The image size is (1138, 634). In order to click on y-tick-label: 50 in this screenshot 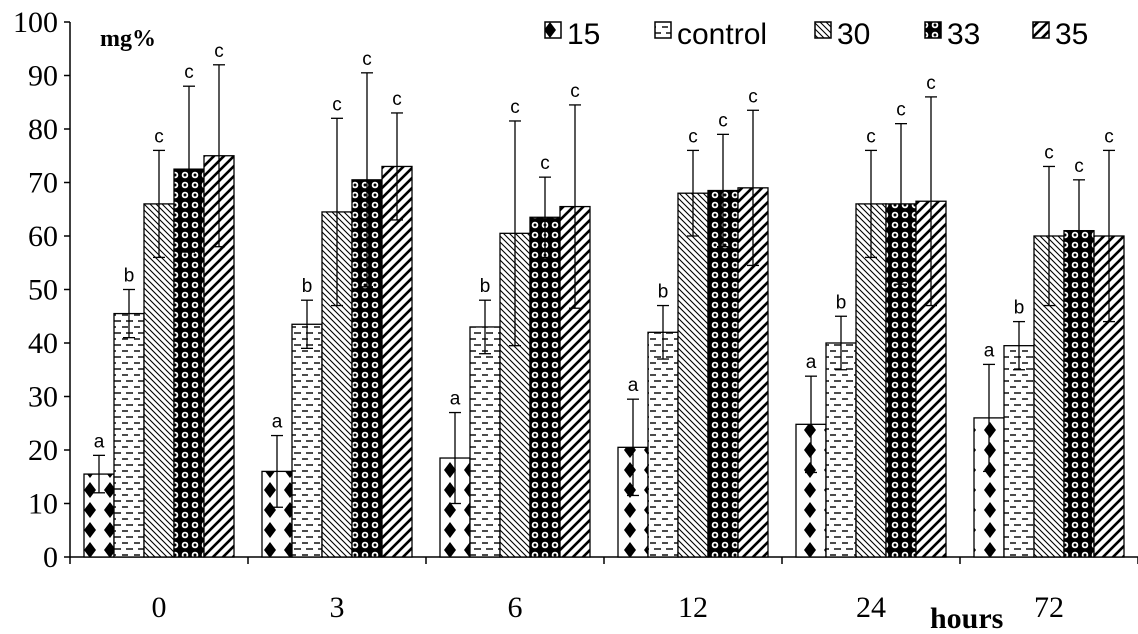, I will do `click(43, 290)`.